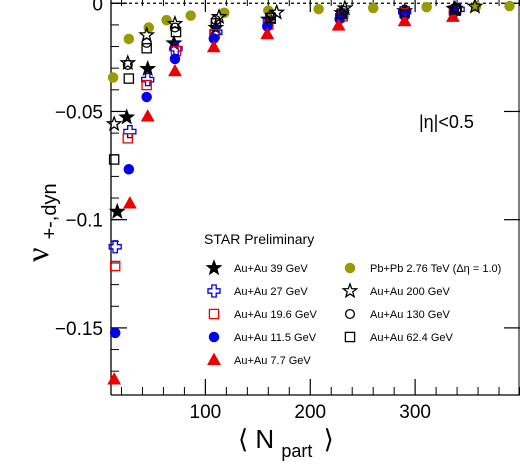 Image resolution: width=520 pixels, height=471 pixels. I want to click on x-tick-label: 300, so click(415, 412).